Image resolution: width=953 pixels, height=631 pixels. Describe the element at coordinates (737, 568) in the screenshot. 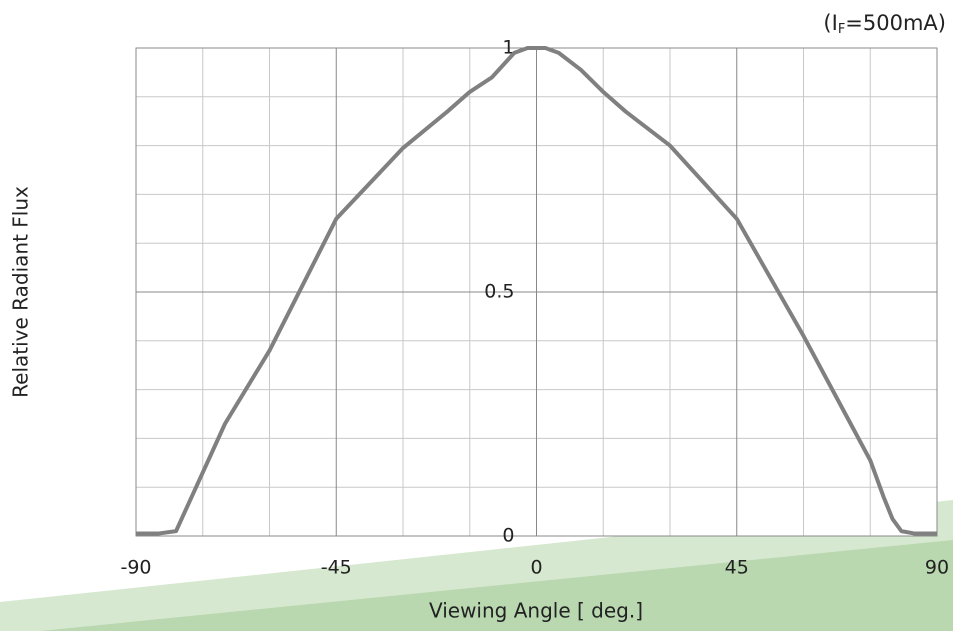

I see `x-tick-label: 45` at that location.